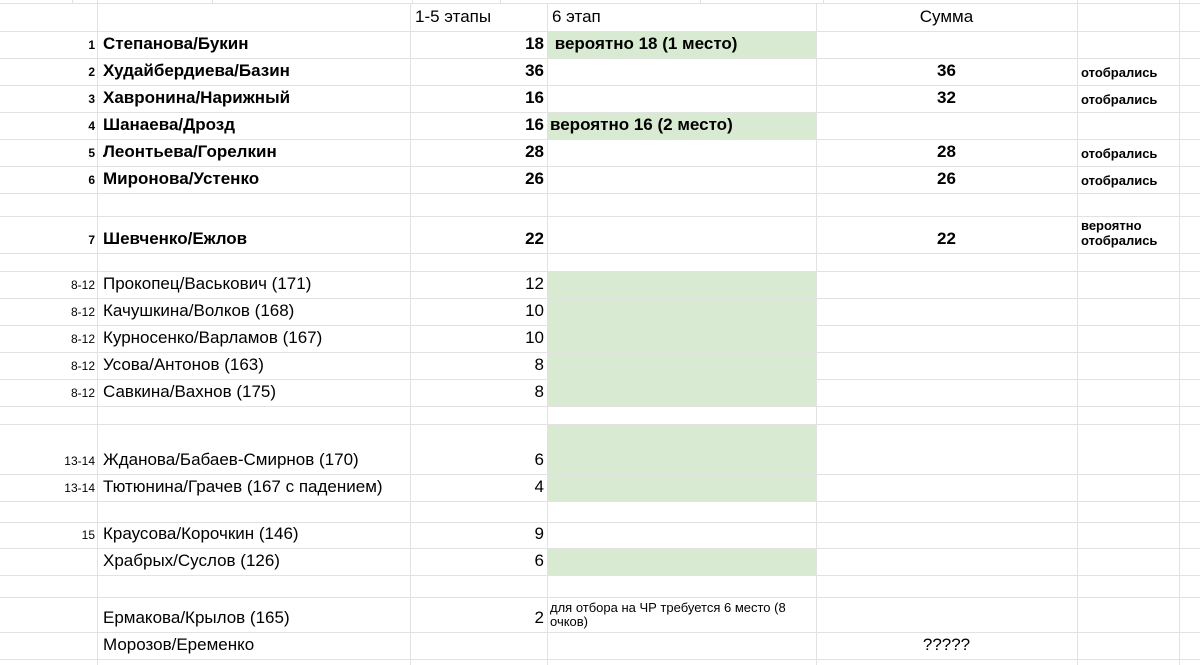  What do you see at coordinates (190, 151) in the screenshot?
I see `name-cell: Леонтьева/Горелкин` at bounding box center [190, 151].